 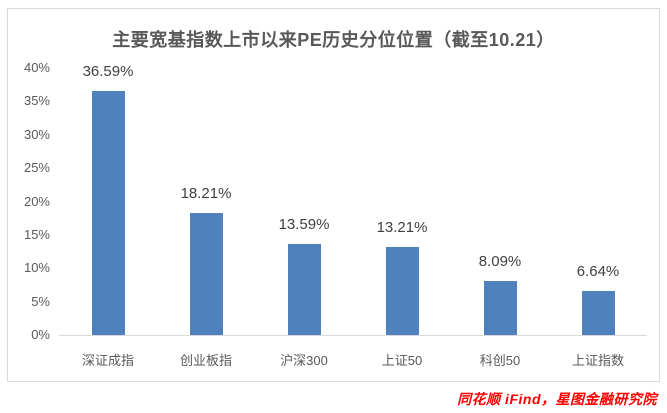 I want to click on y-tick-label: 20%, so click(x=36, y=201).